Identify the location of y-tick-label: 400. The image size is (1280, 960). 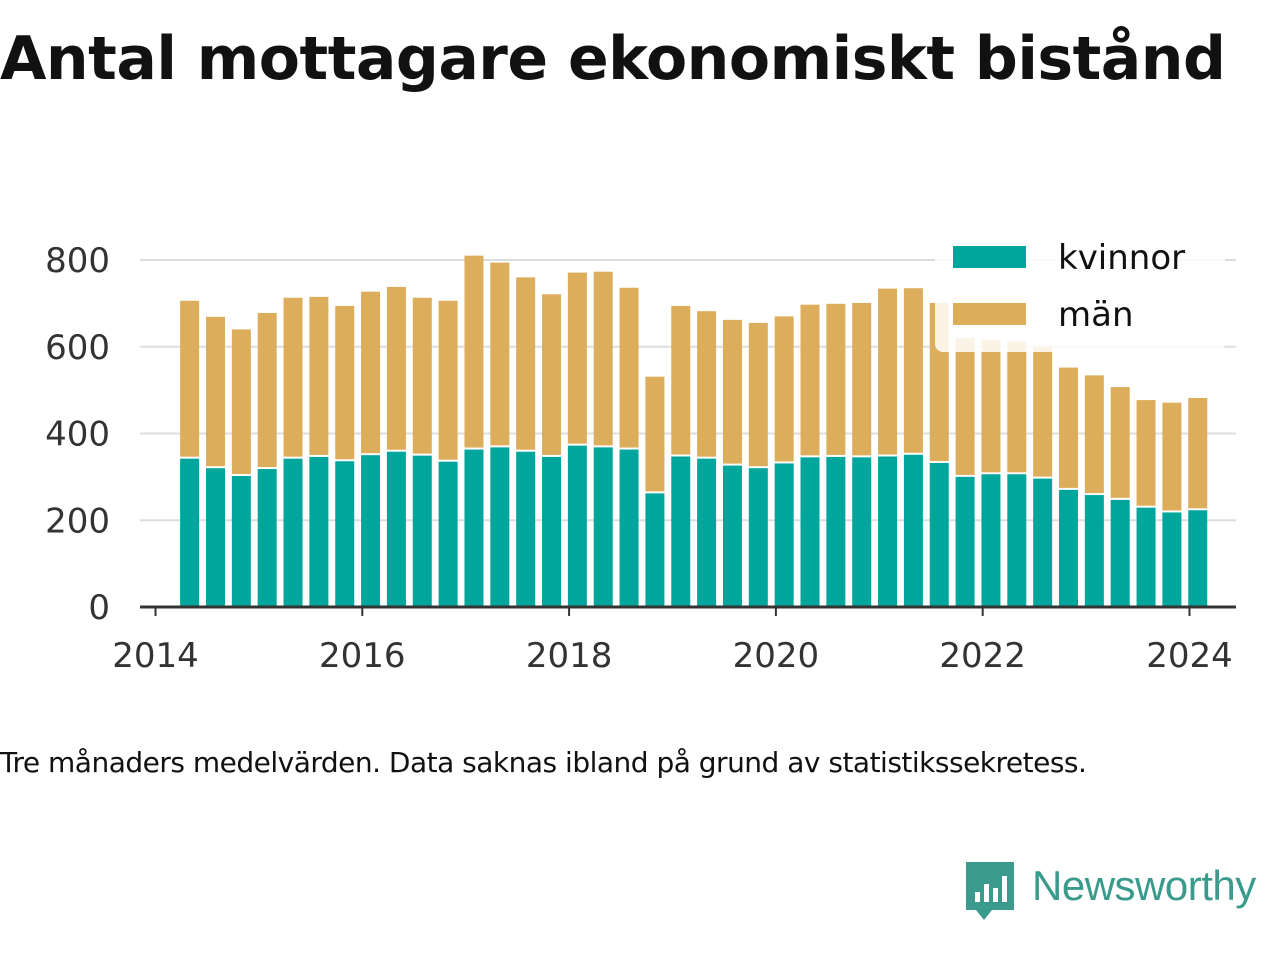
(77, 435).